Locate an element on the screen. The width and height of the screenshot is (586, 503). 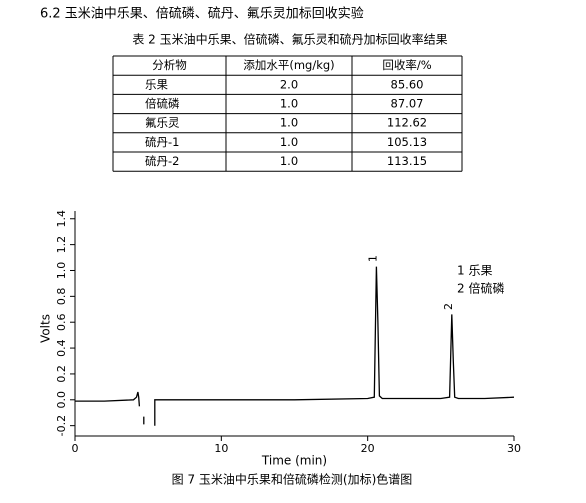
peak-label: 2 is located at coordinates (448, 306).